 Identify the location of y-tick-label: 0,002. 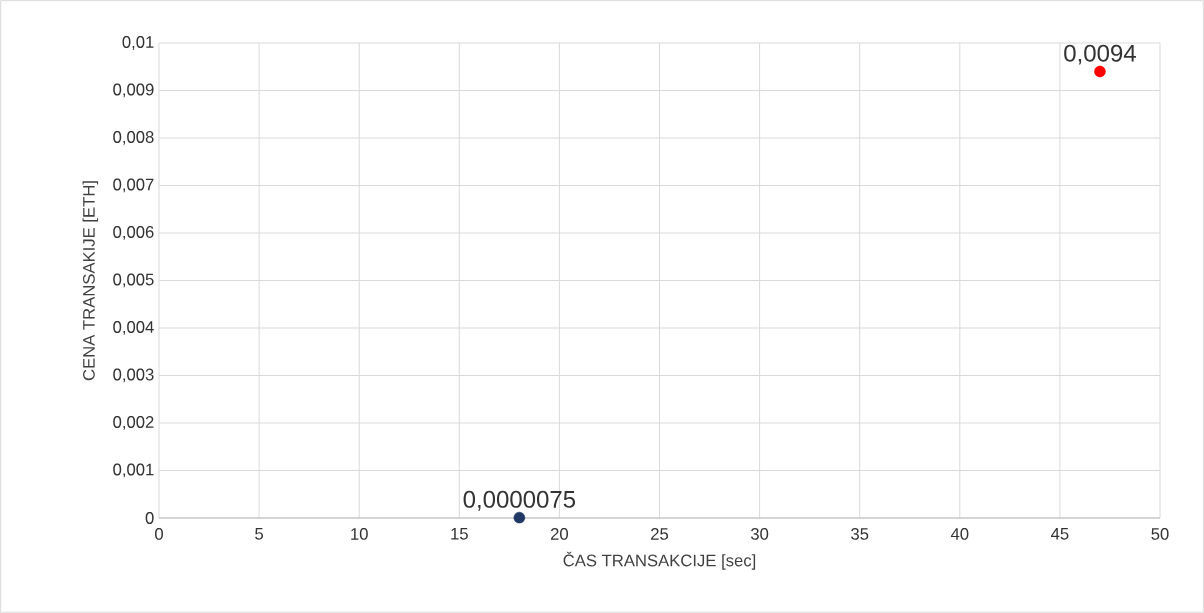
(133, 423).